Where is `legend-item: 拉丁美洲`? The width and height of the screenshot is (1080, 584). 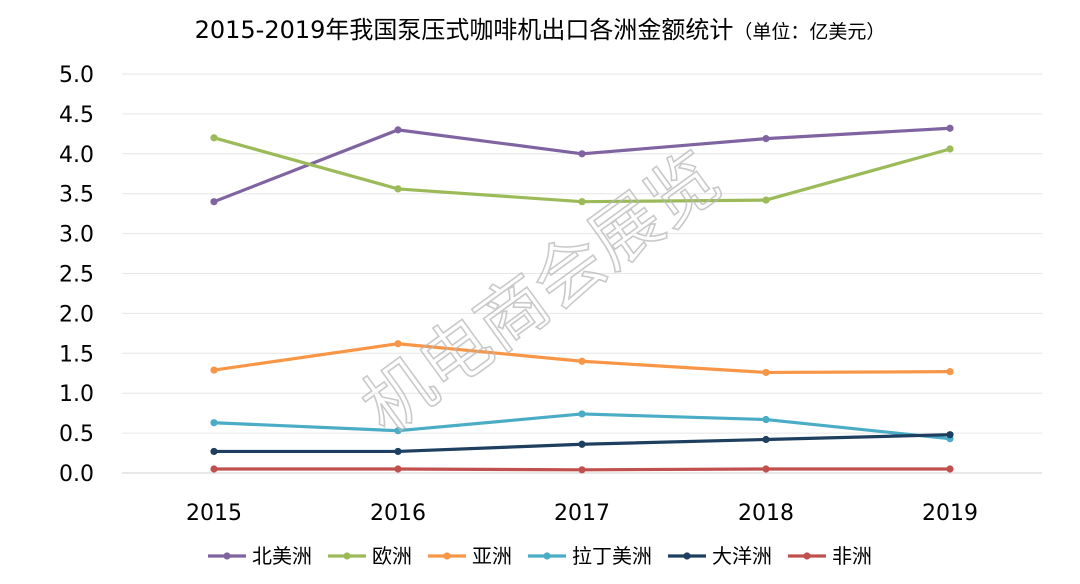 legend-item: 拉丁美洲 is located at coordinates (590, 556).